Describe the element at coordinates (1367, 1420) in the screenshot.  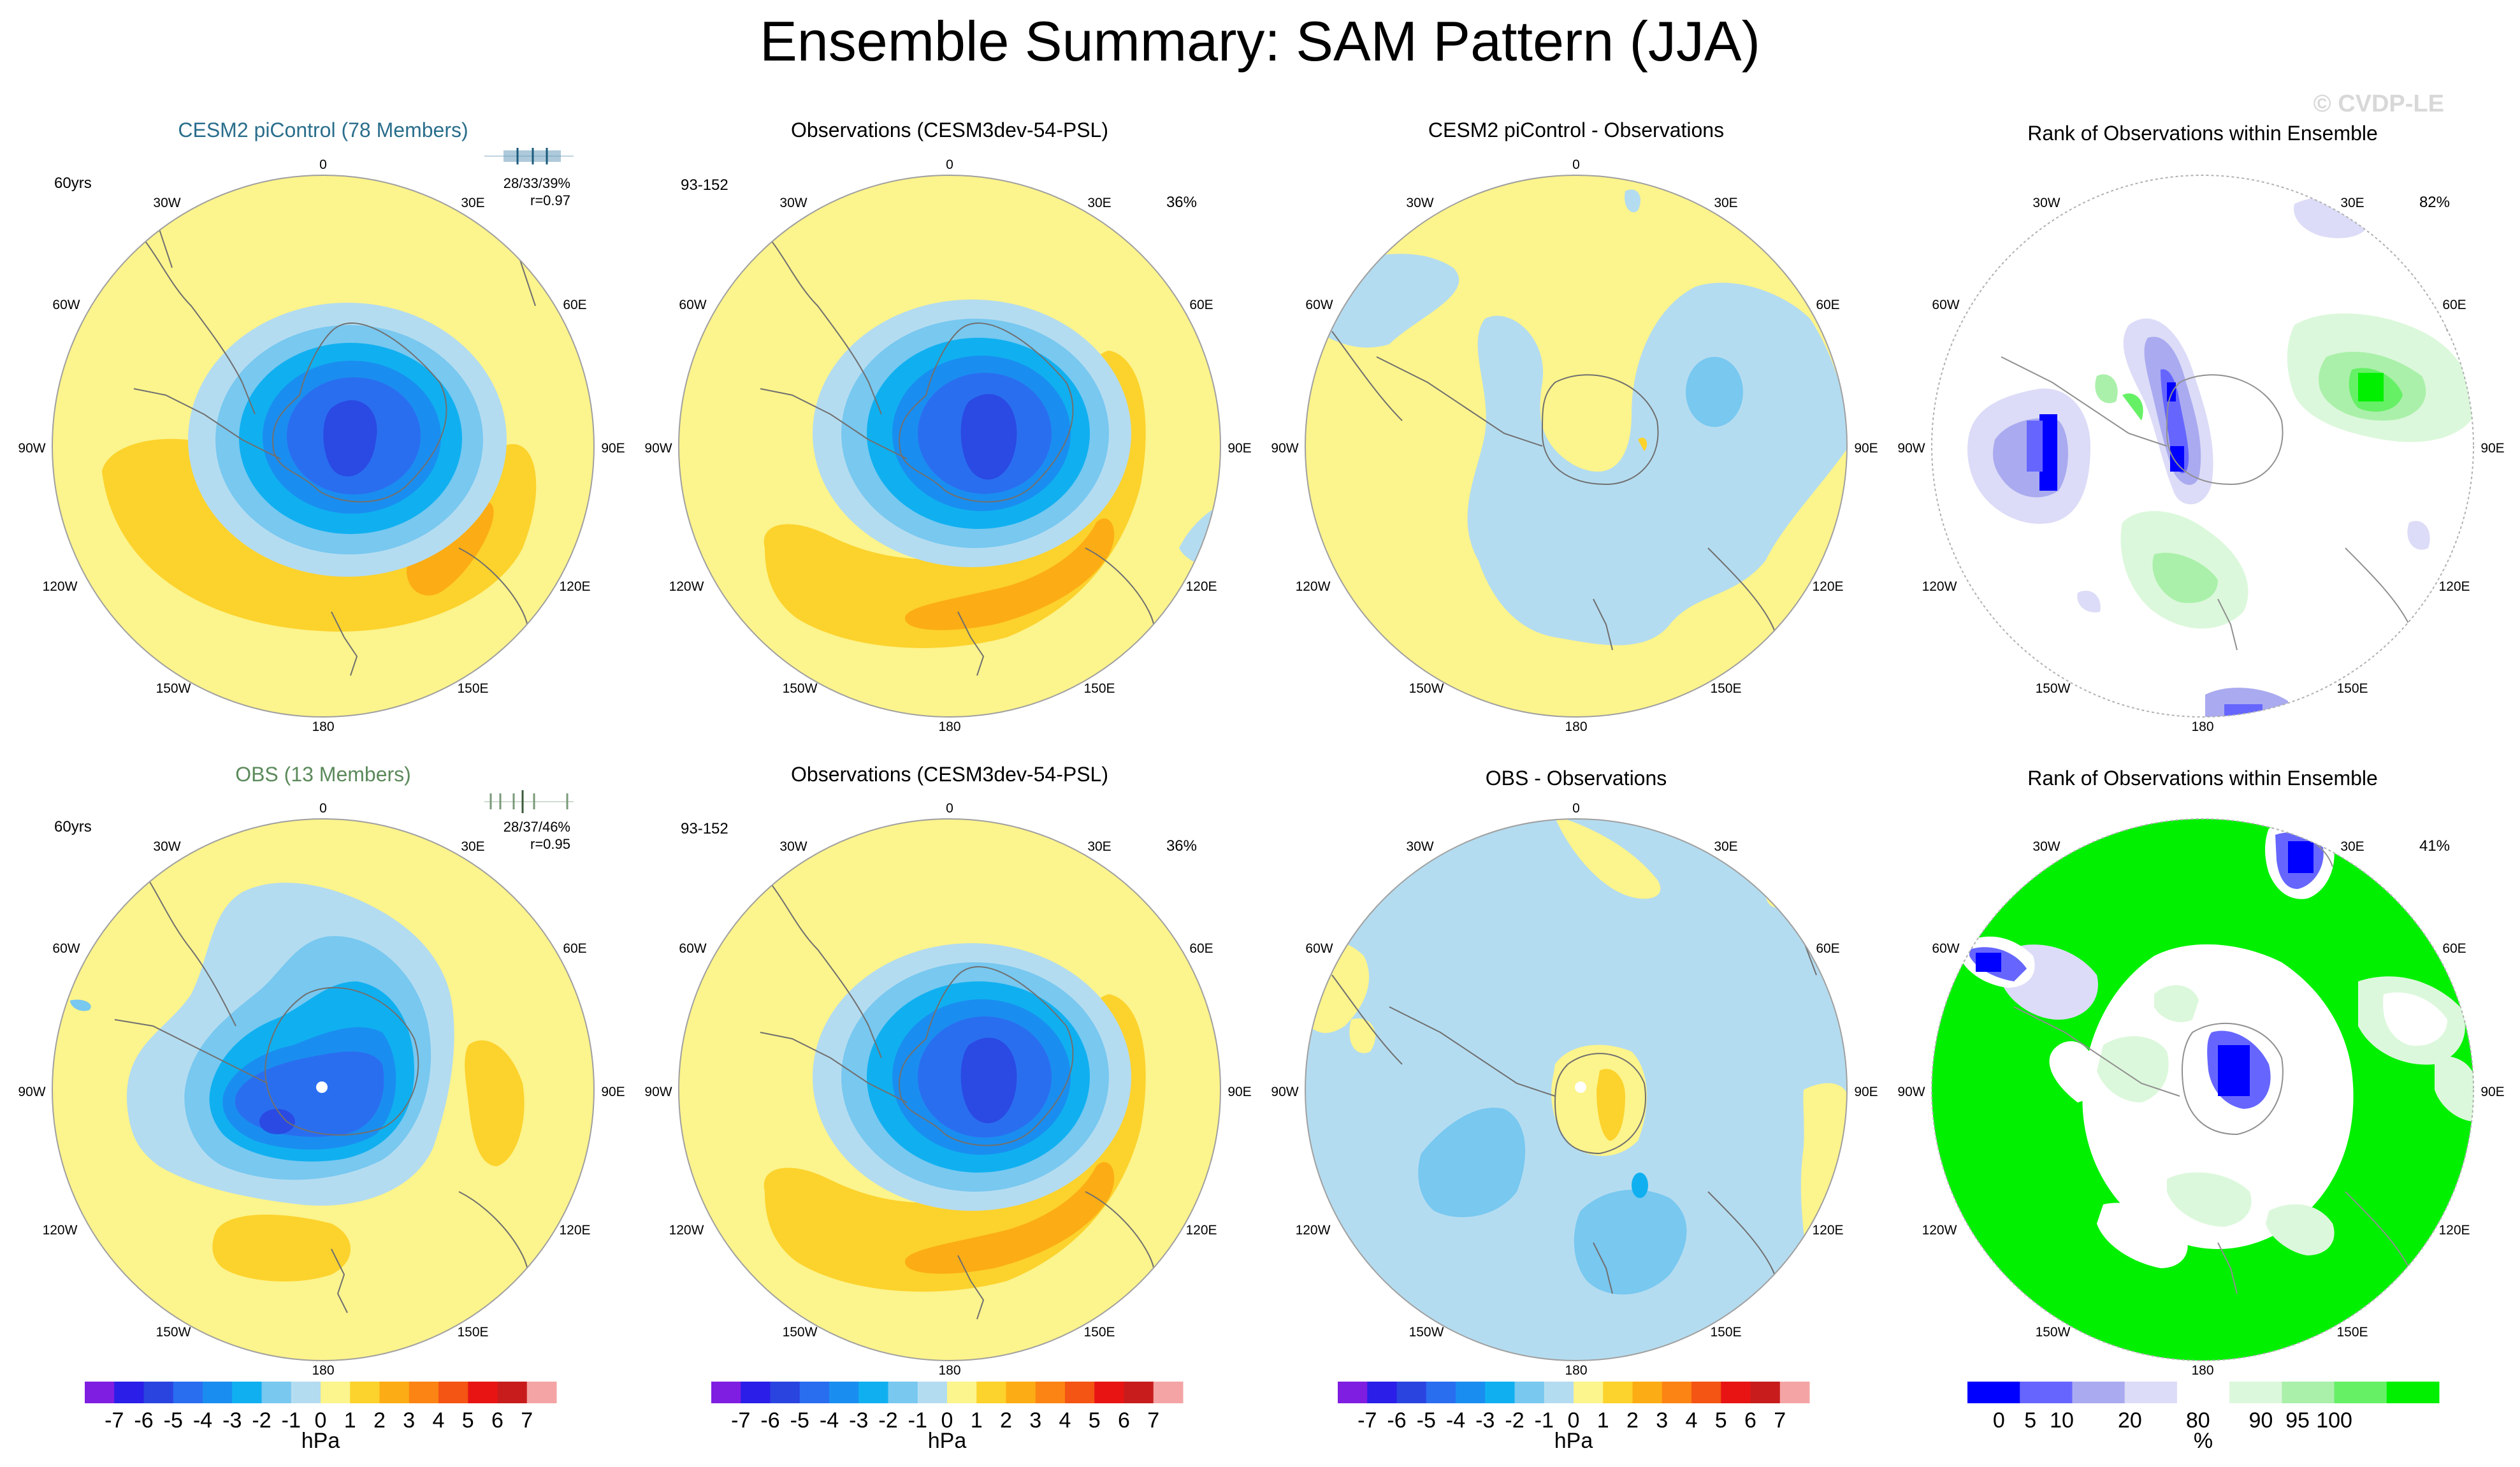
I see `colorbar-tick-label: -7` at that location.